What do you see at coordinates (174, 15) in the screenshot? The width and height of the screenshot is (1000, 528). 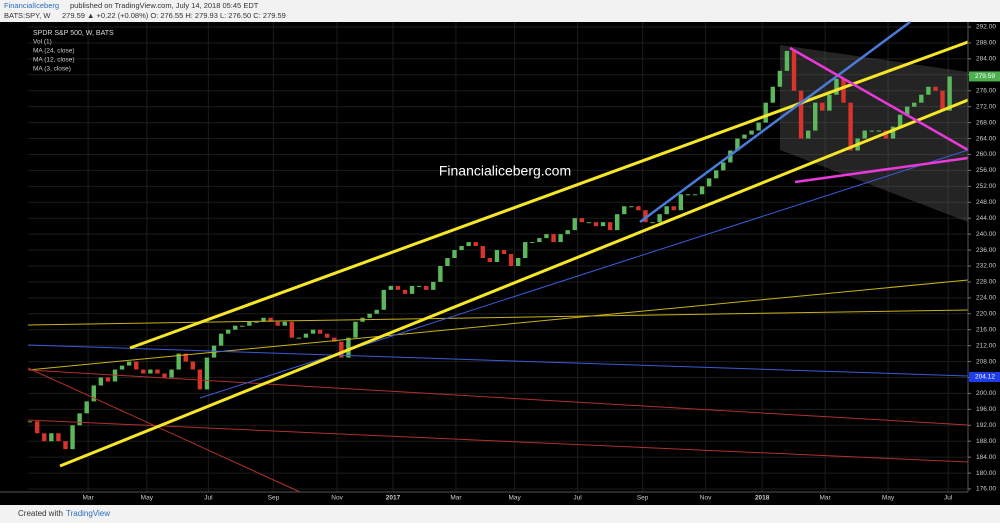 I see `quote: 279.59 ▲ +0.22 (+0.08%) O: 276.55 H` at bounding box center [174, 15].